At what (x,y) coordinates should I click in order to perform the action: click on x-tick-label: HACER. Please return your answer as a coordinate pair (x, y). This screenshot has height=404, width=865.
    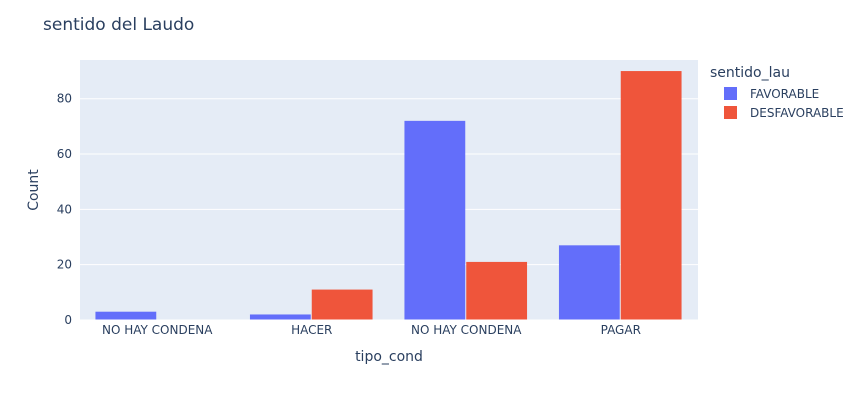
    Looking at the image, I should click on (311, 330).